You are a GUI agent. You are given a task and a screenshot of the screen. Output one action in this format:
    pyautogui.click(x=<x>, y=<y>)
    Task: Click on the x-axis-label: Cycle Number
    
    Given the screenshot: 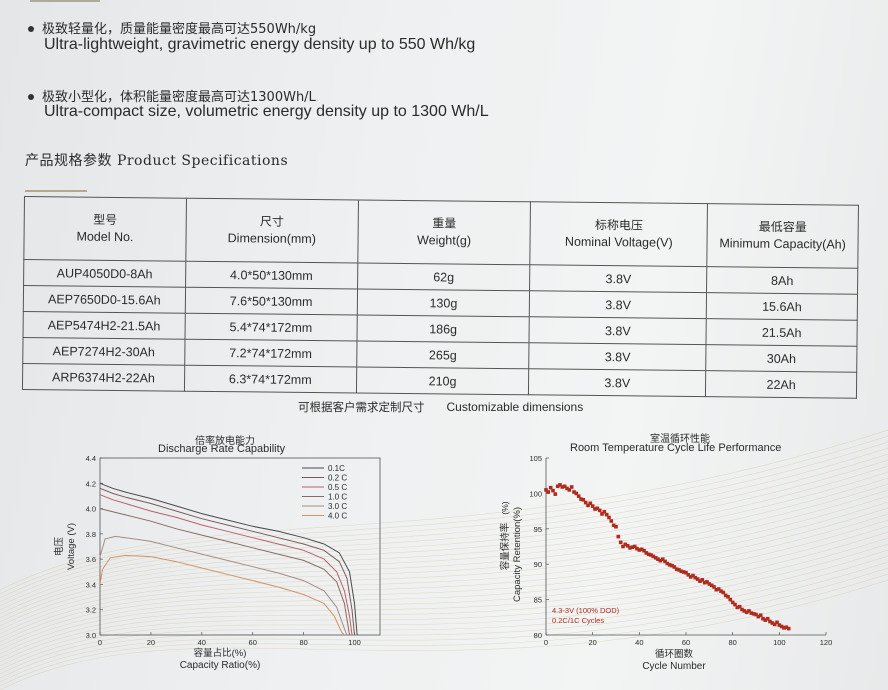 What is the action you would take?
    pyautogui.click(x=674, y=666)
    